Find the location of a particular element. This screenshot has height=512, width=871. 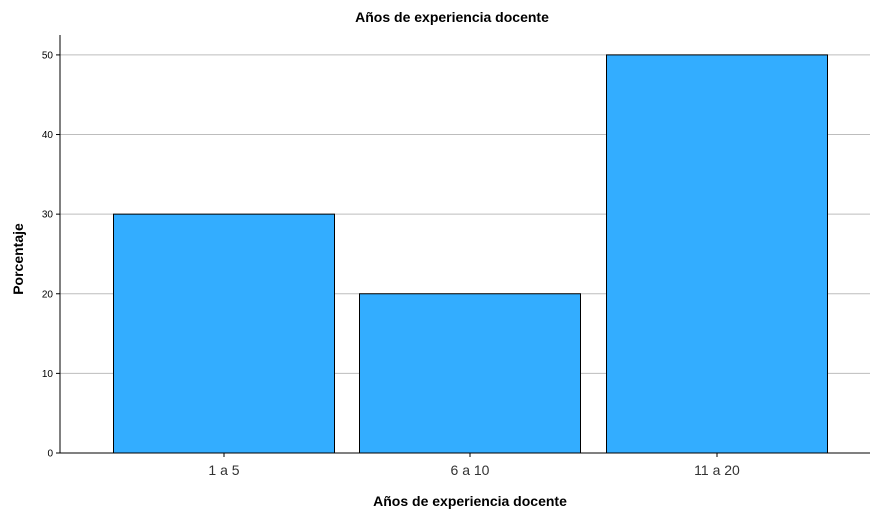

y-tick-label-30: 30 is located at coordinates (48, 215).